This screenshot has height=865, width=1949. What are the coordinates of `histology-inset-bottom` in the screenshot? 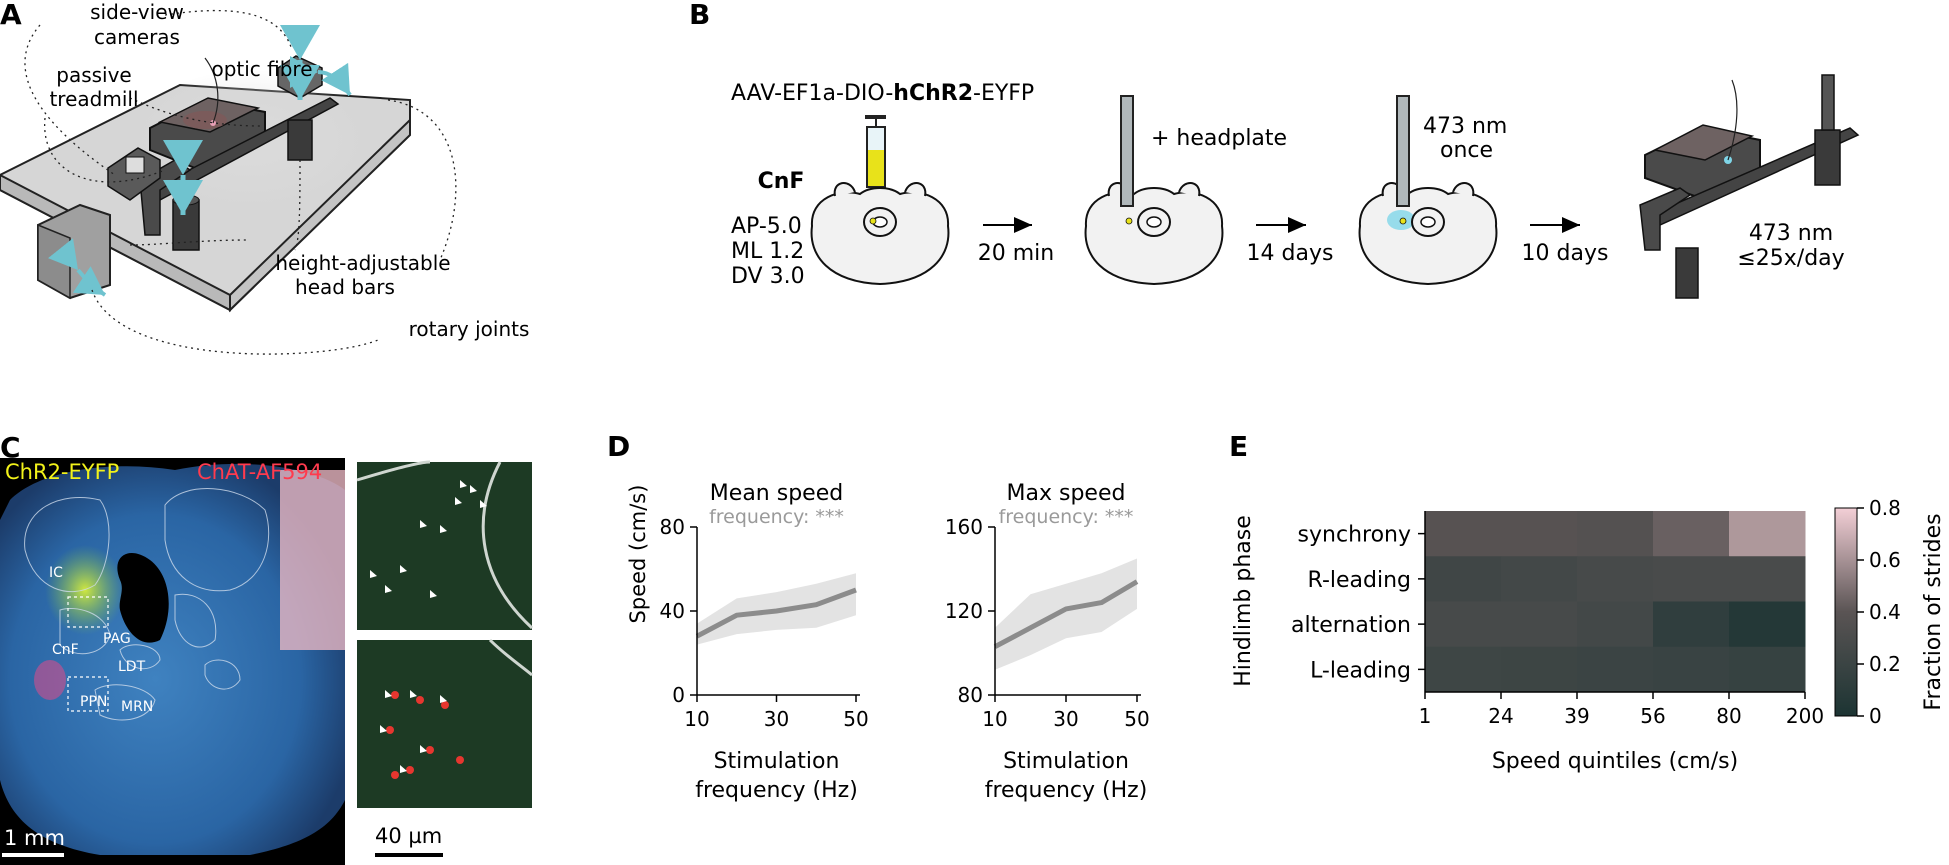 It's located at (444, 724).